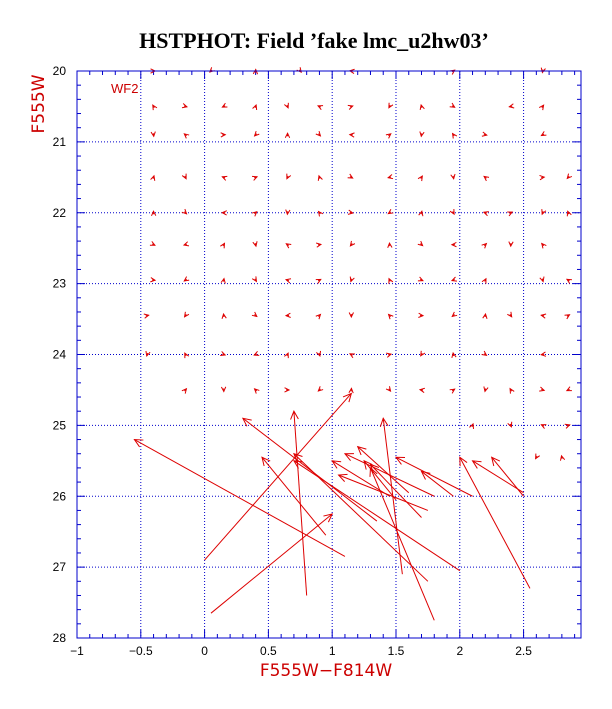 Image resolution: width=612 pixels, height=709 pixels. I want to click on y-tick-label: 20, so click(60, 71).